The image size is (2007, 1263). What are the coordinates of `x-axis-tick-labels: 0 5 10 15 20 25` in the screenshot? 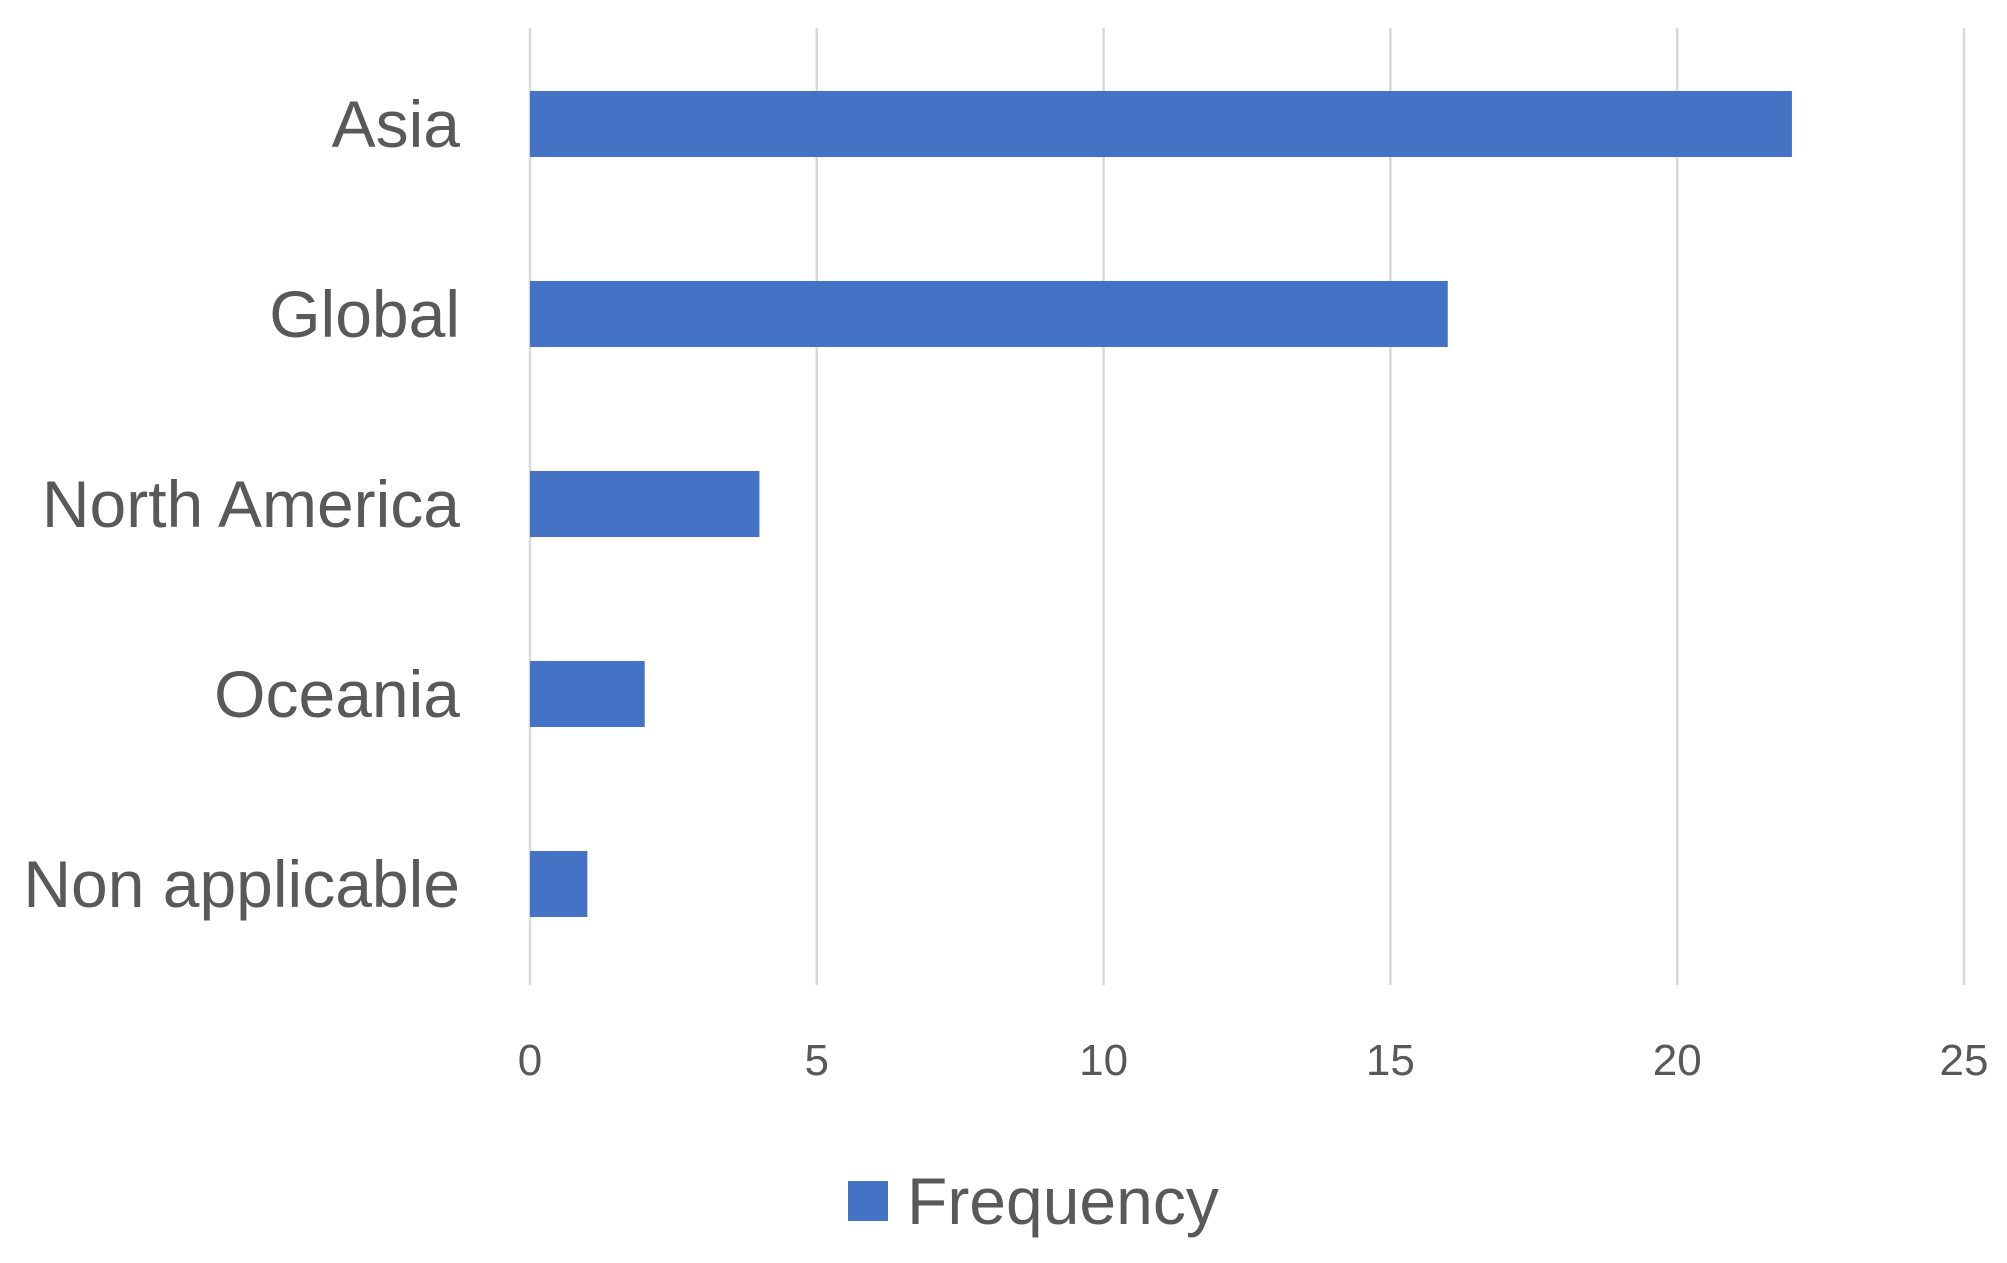 It's located at (1253, 1060).